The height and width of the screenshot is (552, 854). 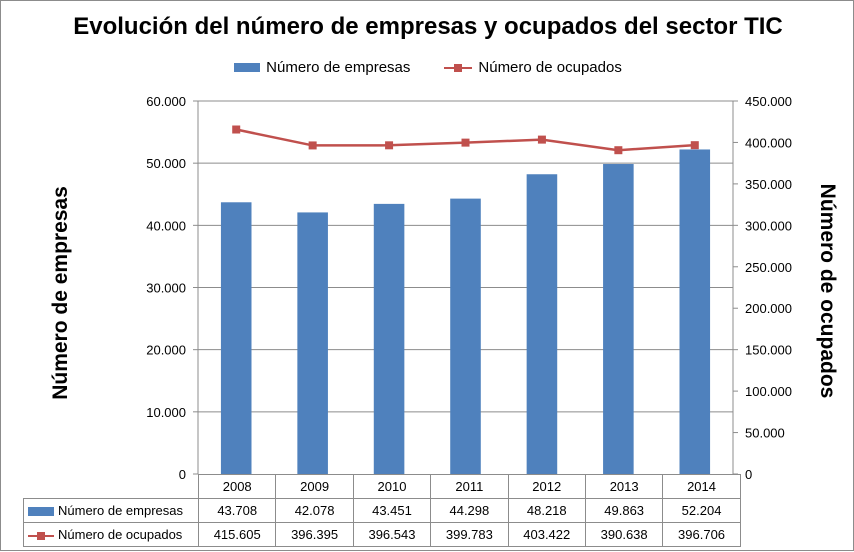 I want to click on y-right-tick-label: 100.000, so click(x=768, y=391).